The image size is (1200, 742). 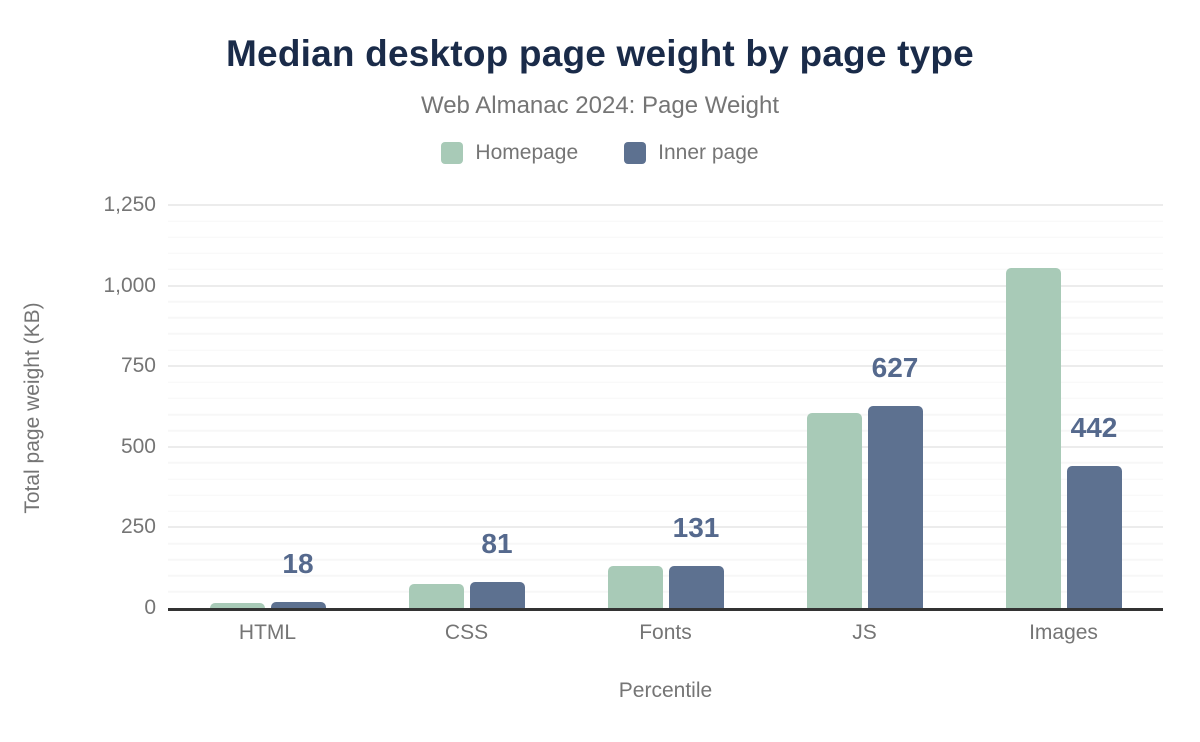 What do you see at coordinates (599, 105) in the screenshot?
I see `chart-subtitle: Web Almanac 2024: Page Weight` at bounding box center [599, 105].